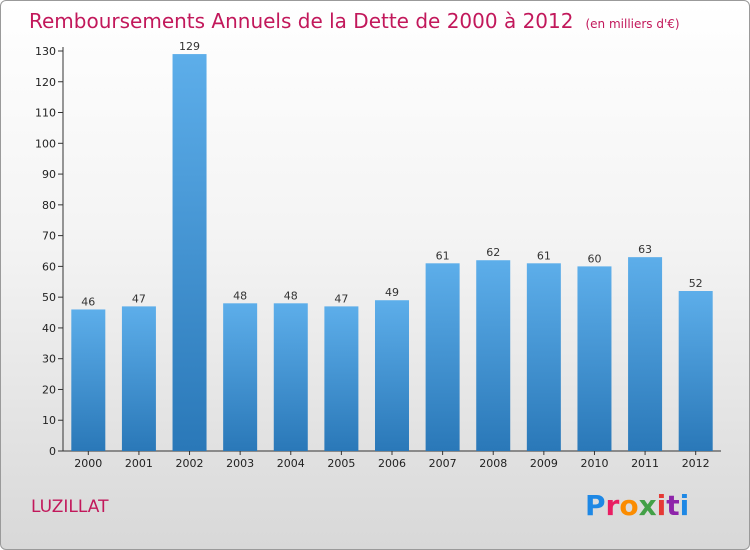 This screenshot has height=550, width=750. I want to click on x-tick-label-2006: 2006, so click(392, 463).